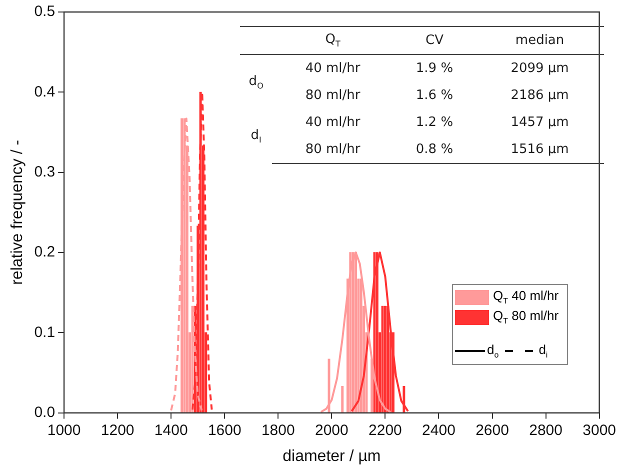 This screenshot has height=474, width=619. What do you see at coordinates (17, 212) in the screenshot?
I see `y-axis-title: relative frequency / -` at bounding box center [17, 212].